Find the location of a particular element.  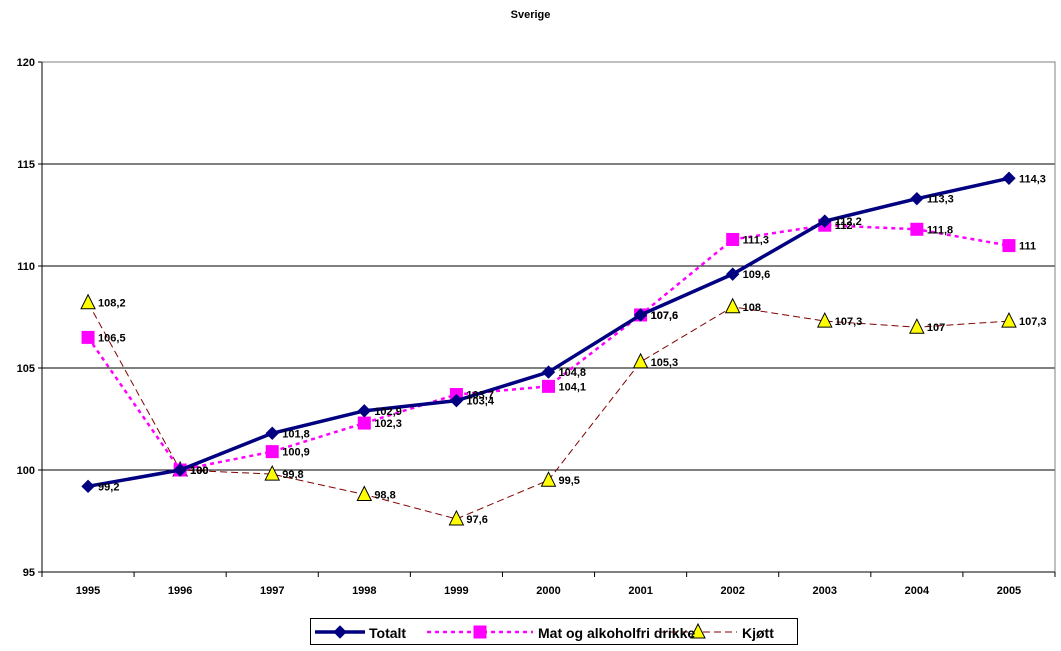

legend-entry-kjott: Kjøtt is located at coordinates (758, 633).